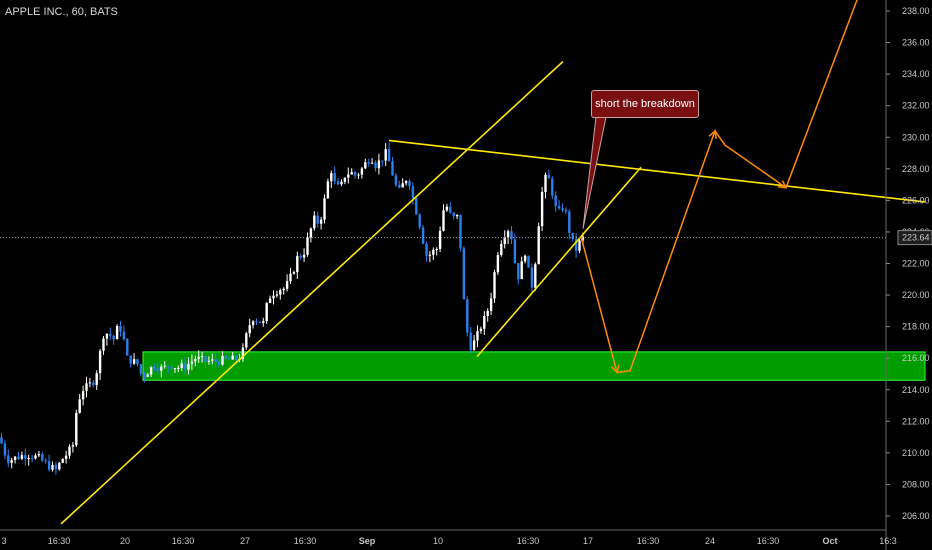  I want to click on x-tick-label-3: 16:30, so click(183, 541).